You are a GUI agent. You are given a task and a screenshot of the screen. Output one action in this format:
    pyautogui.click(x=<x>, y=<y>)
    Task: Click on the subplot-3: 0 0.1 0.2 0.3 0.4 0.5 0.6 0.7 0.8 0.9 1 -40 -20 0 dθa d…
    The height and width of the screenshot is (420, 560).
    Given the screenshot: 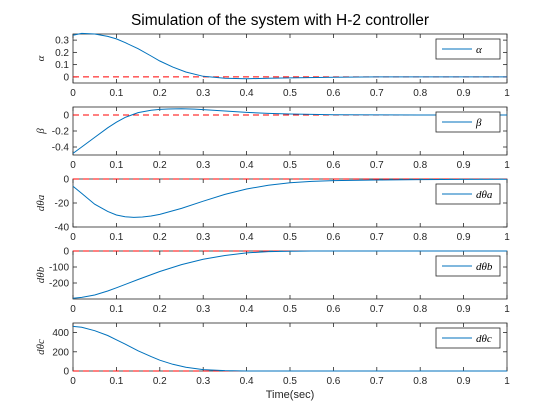 What is the action you would take?
    pyautogui.click(x=272, y=209)
    